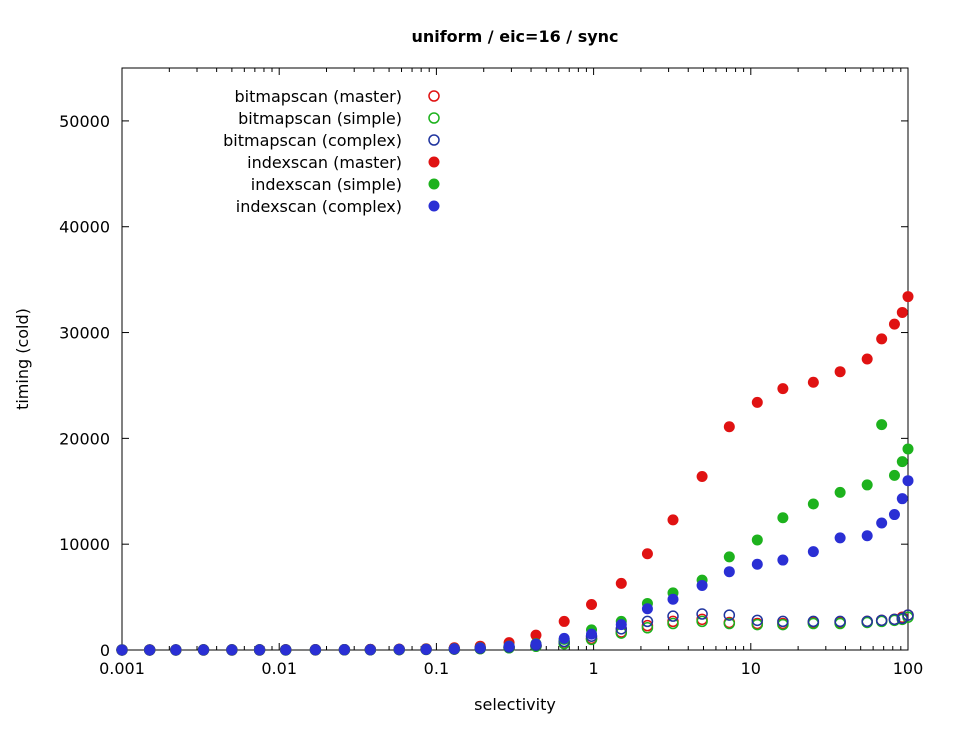 This screenshot has height=744, width=964. Describe the element at coordinates (84, 121) in the screenshot. I see `y-tick-label: 50000` at that location.